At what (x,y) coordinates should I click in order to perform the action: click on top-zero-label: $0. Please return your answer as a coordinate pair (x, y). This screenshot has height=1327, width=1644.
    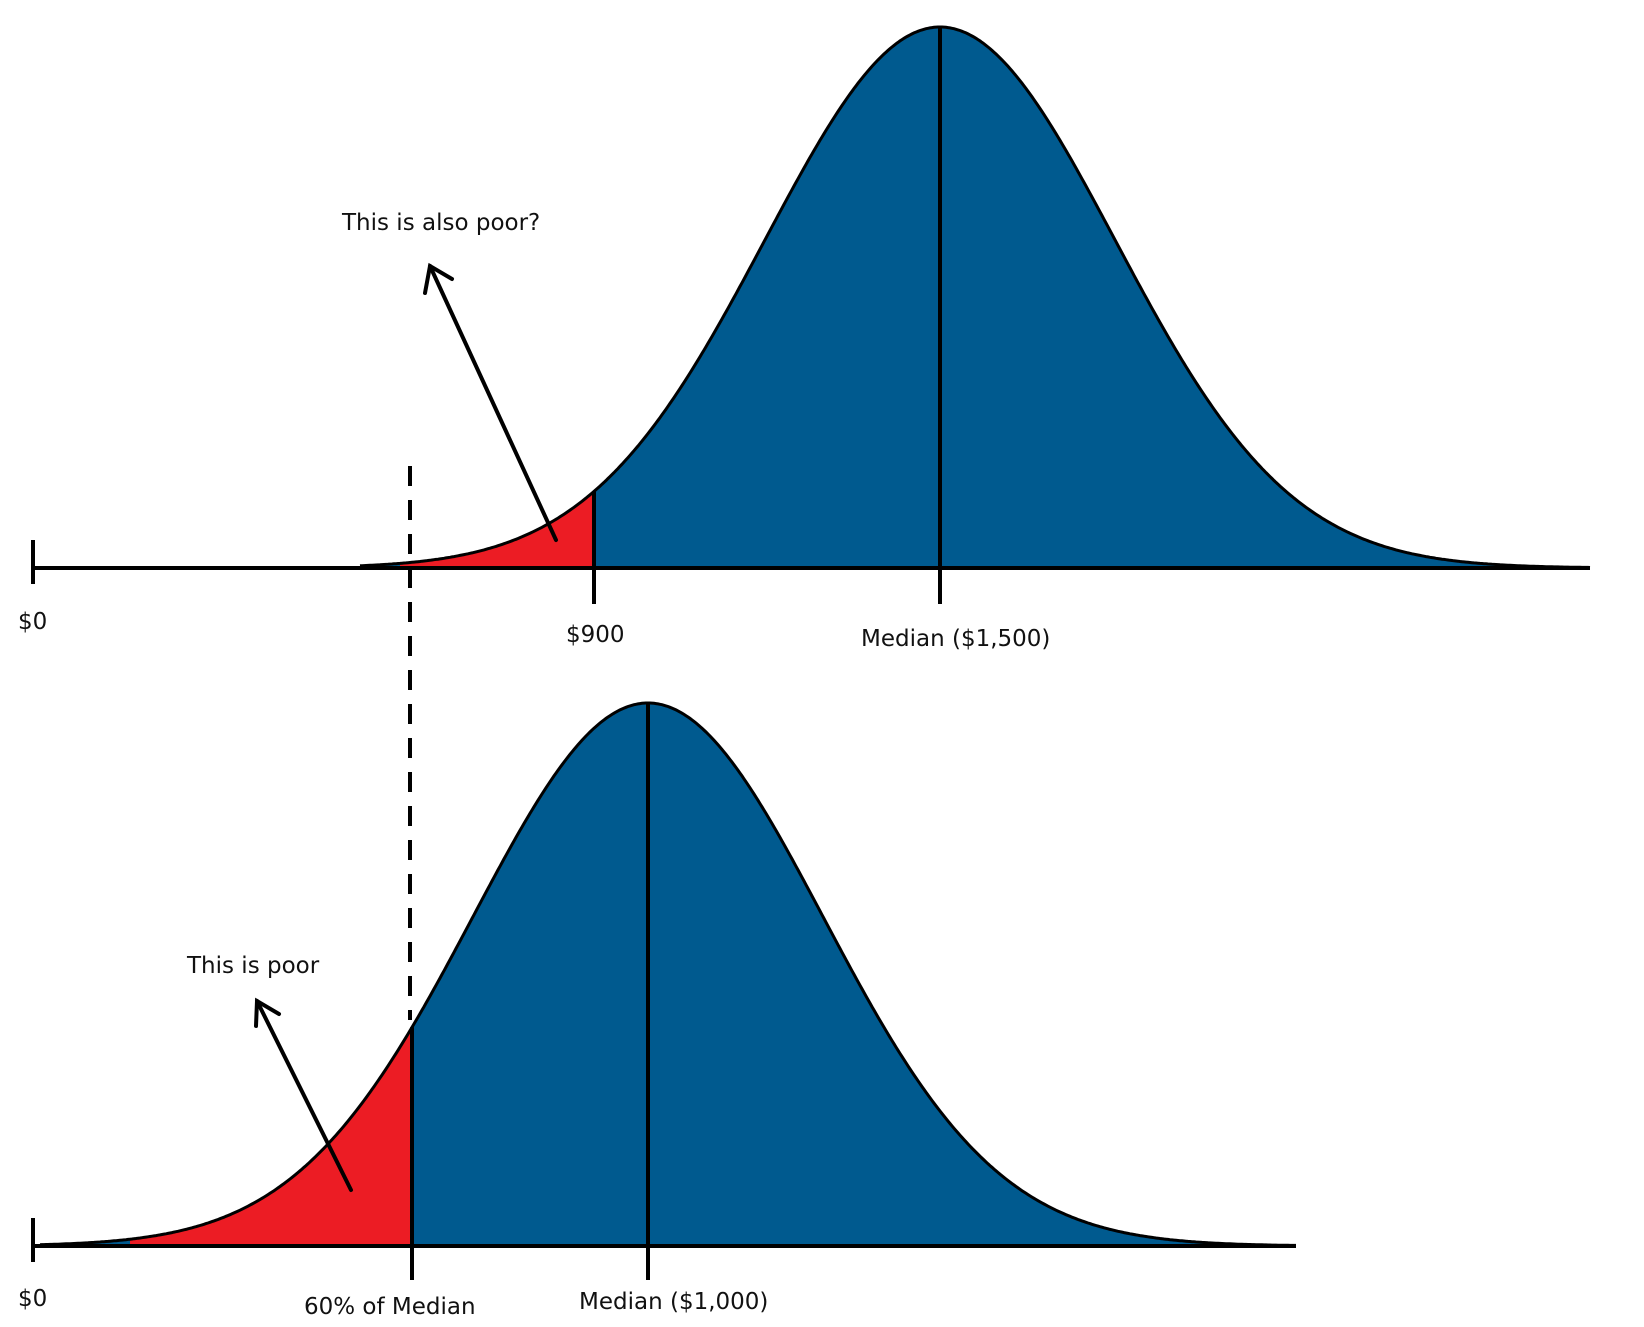
    Looking at the image, I should click on (32, 622).